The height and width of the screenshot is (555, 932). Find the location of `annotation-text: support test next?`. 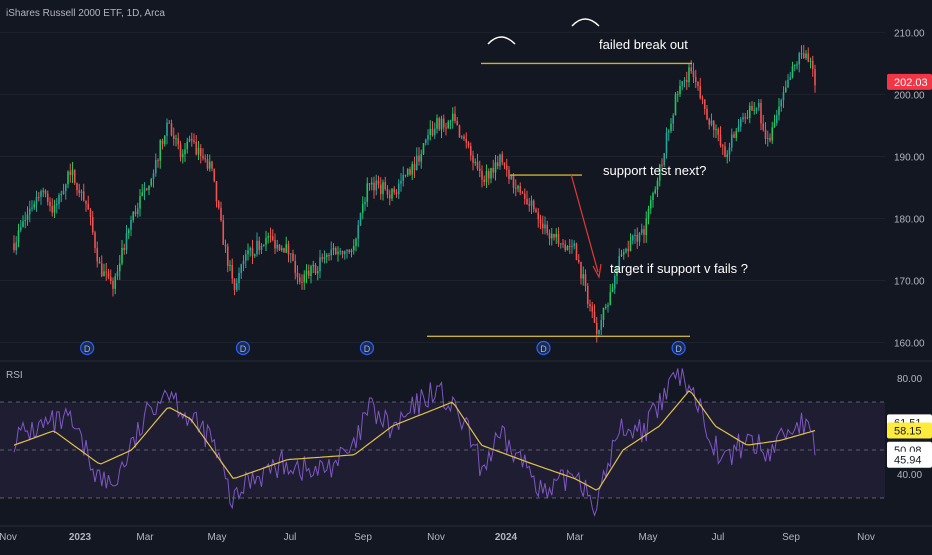

annotation-text: support test next? is located at coordinates (654, 170).